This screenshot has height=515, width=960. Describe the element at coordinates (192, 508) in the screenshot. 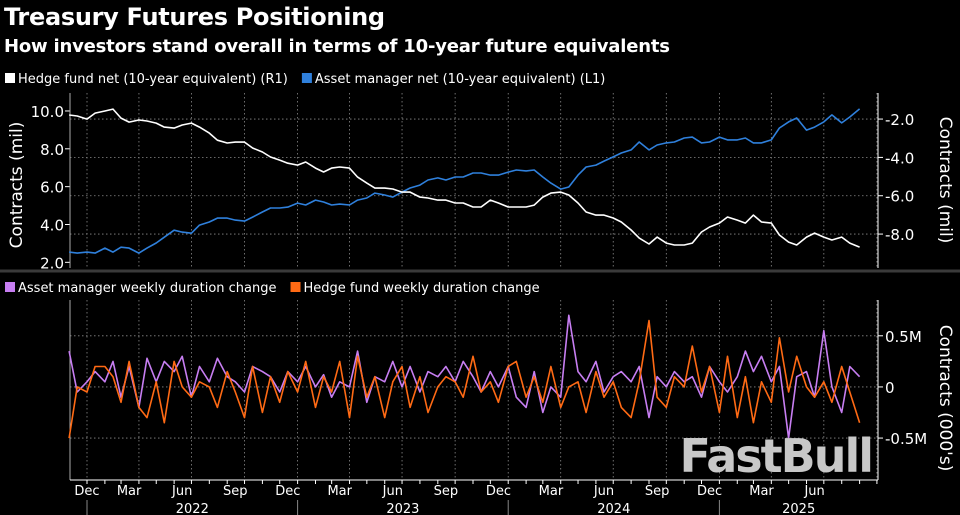

I see `x-axis-year-label: 2022` at that location.